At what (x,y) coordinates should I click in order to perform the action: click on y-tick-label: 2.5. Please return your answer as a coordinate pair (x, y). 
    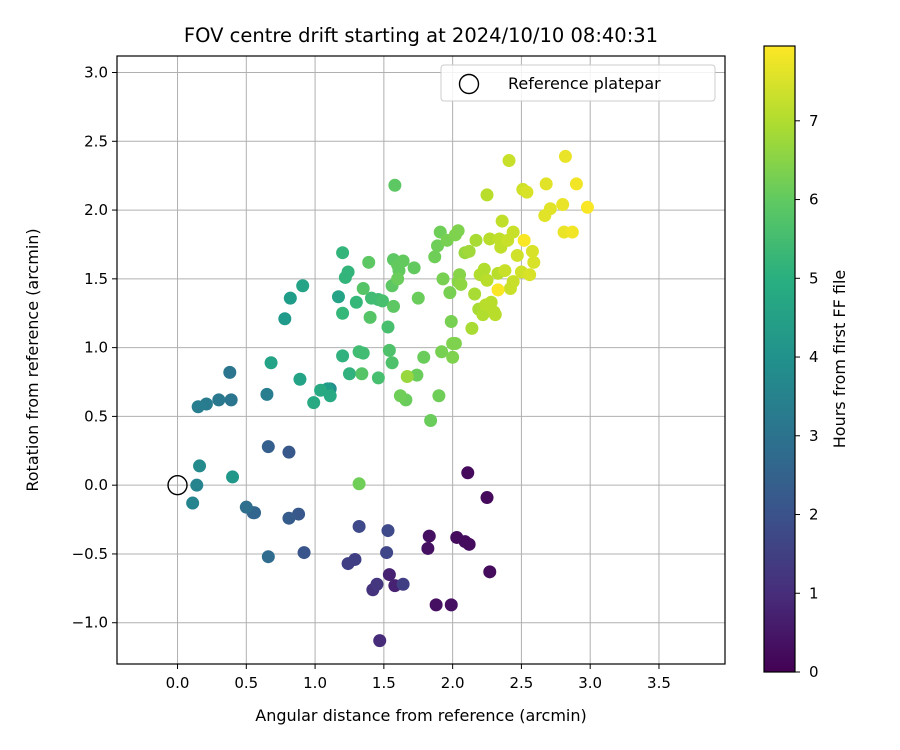
    Looking at the image, I should click on (96, 141).